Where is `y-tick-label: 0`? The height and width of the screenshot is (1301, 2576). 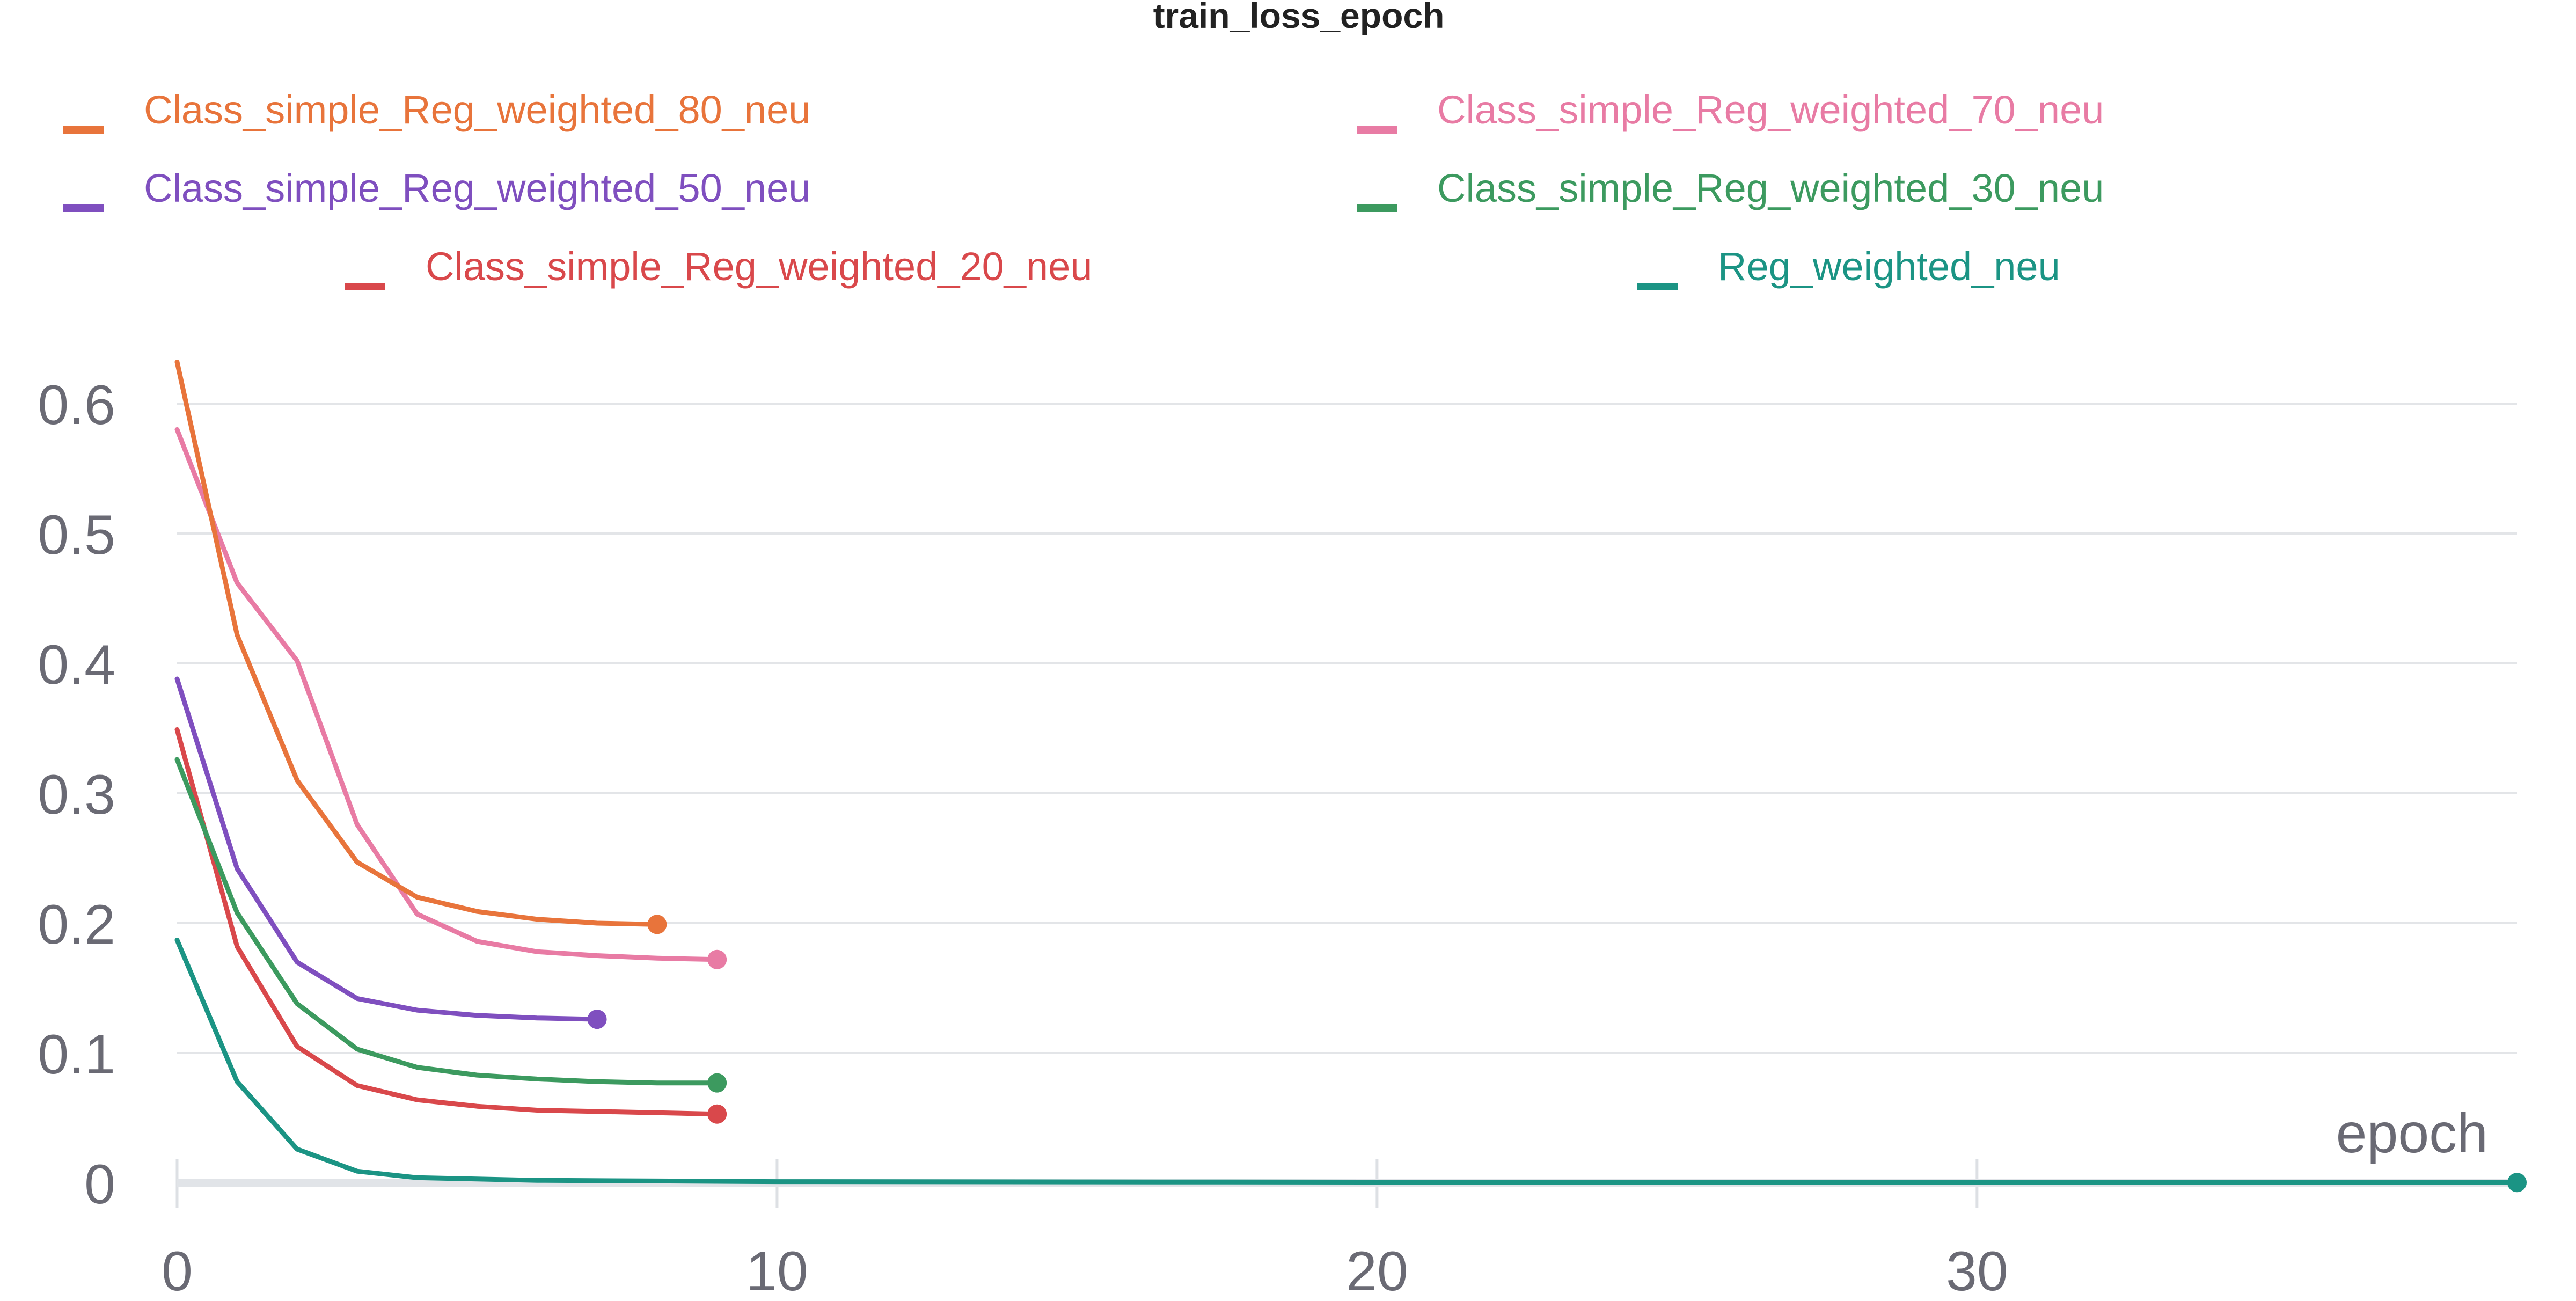
y-tick-label: 0 is located at coordinates (99, 1184).